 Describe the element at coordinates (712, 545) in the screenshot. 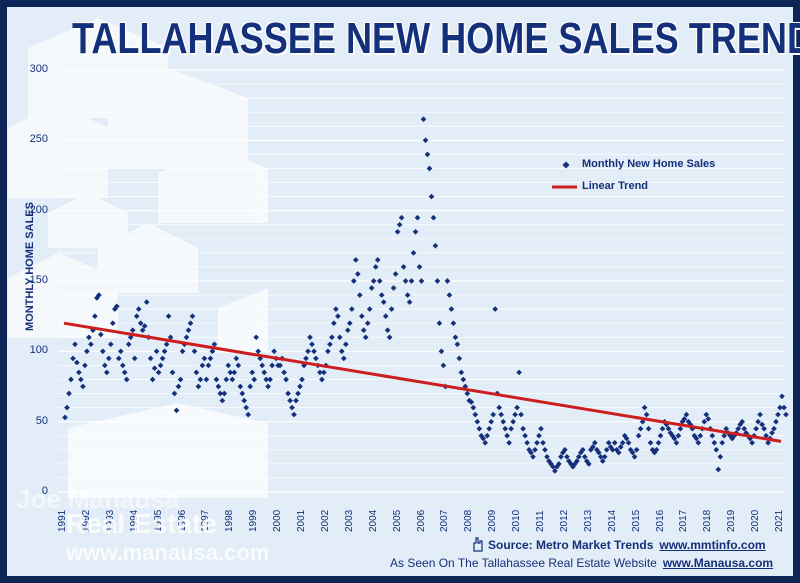

I see `source-url-link: www.mmtinfo.com` at that location.